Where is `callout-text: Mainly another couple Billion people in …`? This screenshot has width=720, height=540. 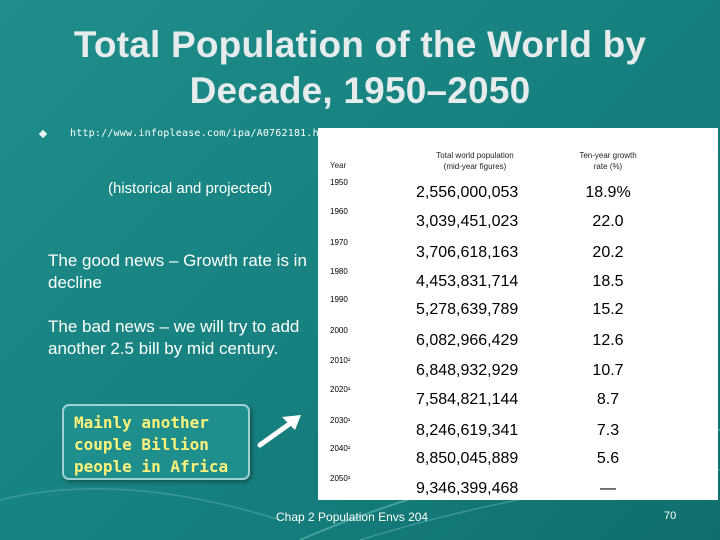
callout-text: Mainly another couple Billion people in … is located at coordinates (151, 444).